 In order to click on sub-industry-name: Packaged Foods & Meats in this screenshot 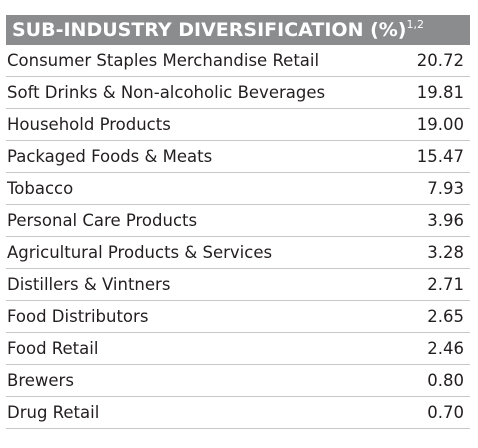, I will do `click(110, 156)`.